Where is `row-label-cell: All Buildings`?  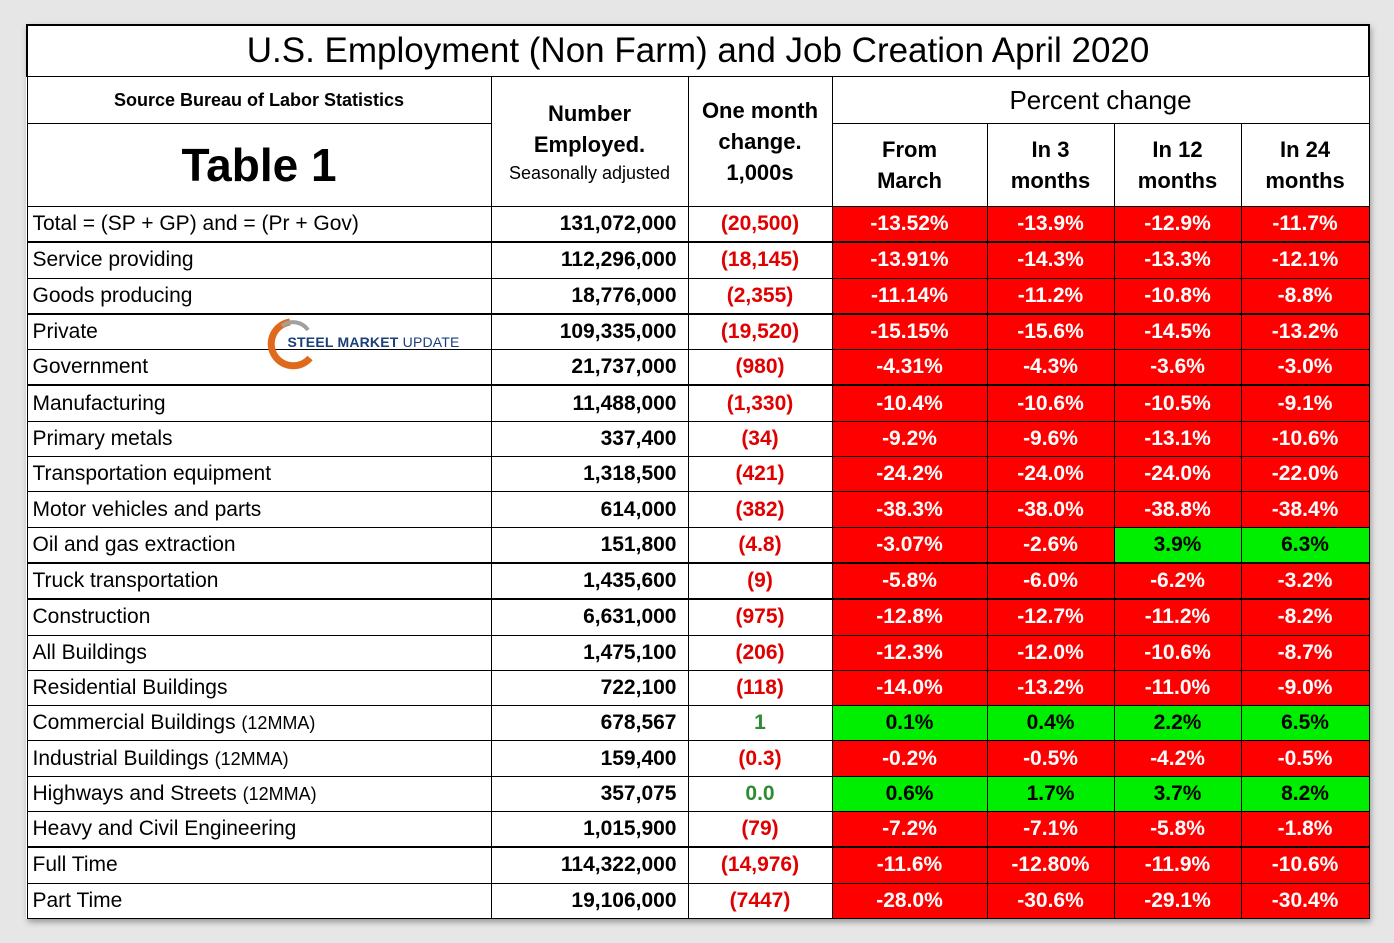 row-label-cell: All Buildings is located at coordinates (259, 652).